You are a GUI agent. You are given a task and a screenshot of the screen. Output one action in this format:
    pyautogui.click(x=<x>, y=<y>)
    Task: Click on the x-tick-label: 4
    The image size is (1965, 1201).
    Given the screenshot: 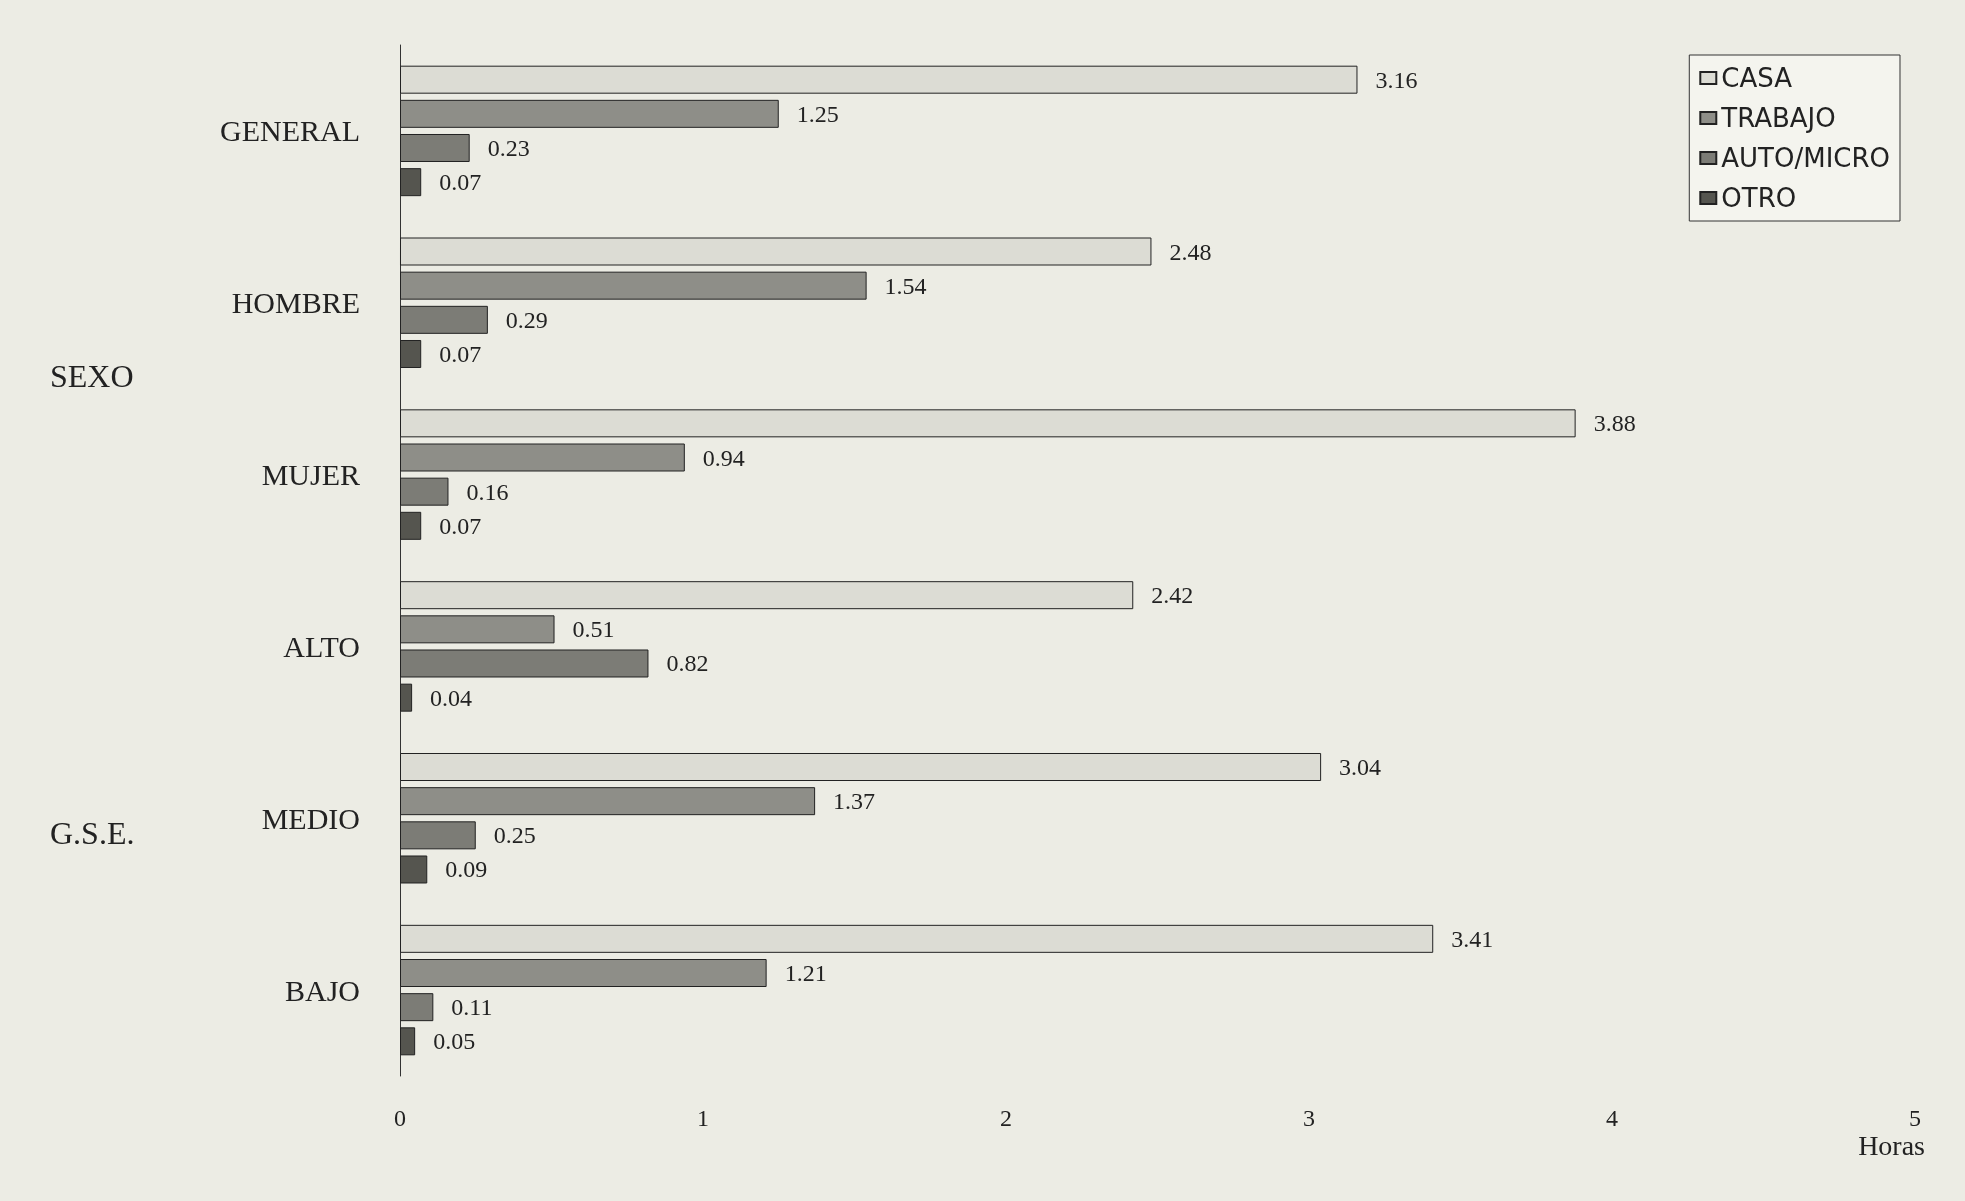 What is the action you would take?
    pyautogui.click(x=1612, y=1118)
    